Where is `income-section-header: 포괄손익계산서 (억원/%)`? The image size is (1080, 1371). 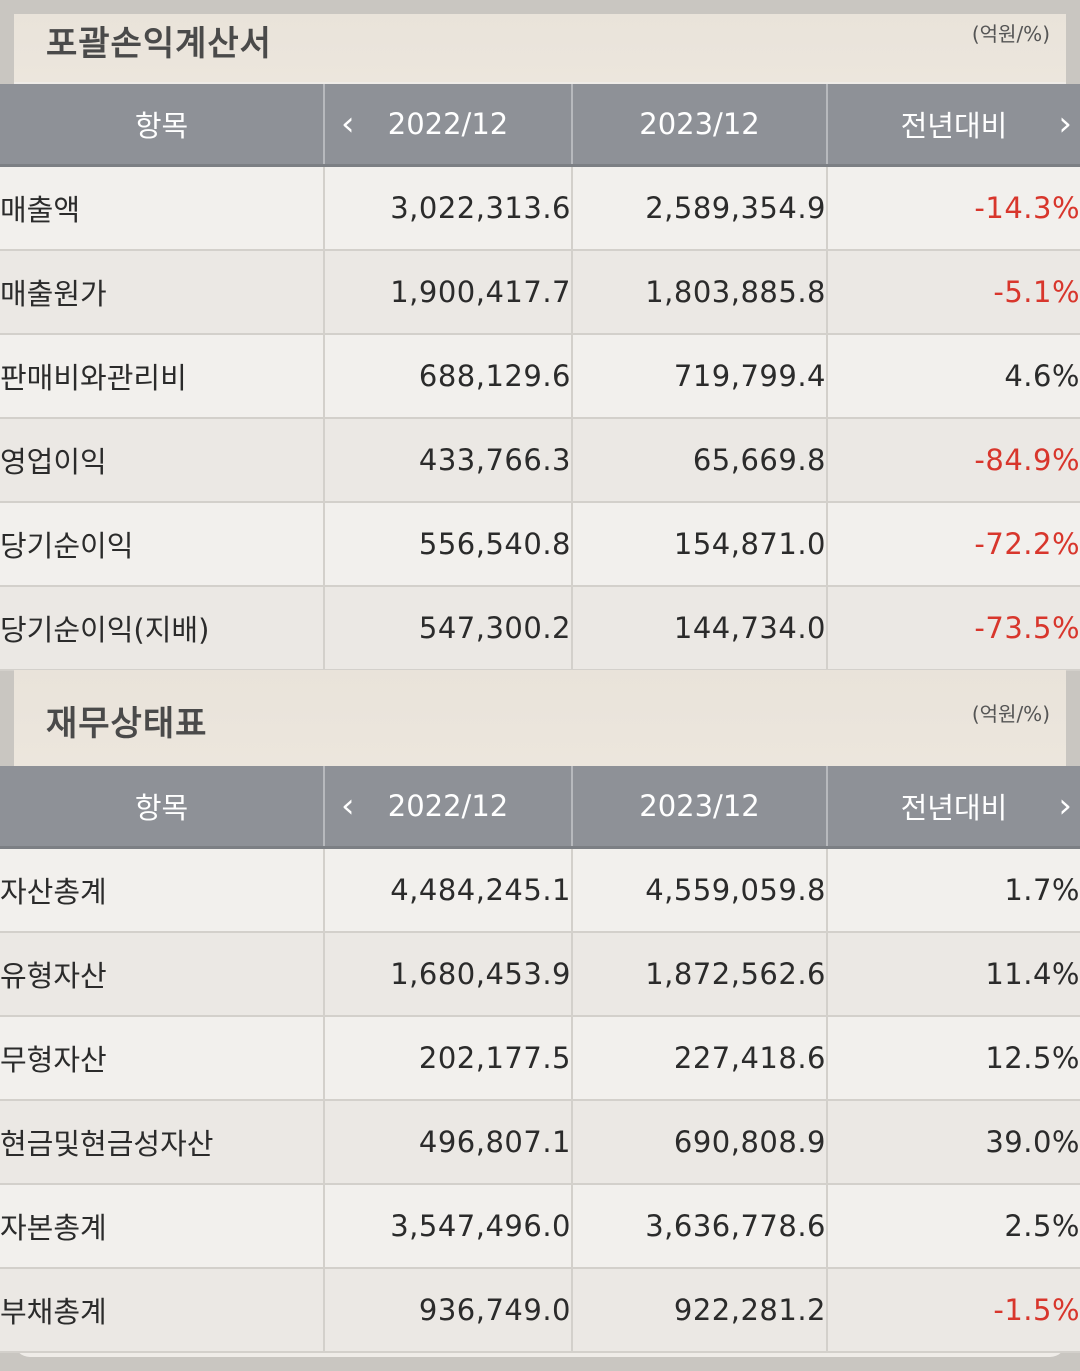 income-section-header: 포괄손익계산서 (억원/%) is located at coordinates (540, 48).